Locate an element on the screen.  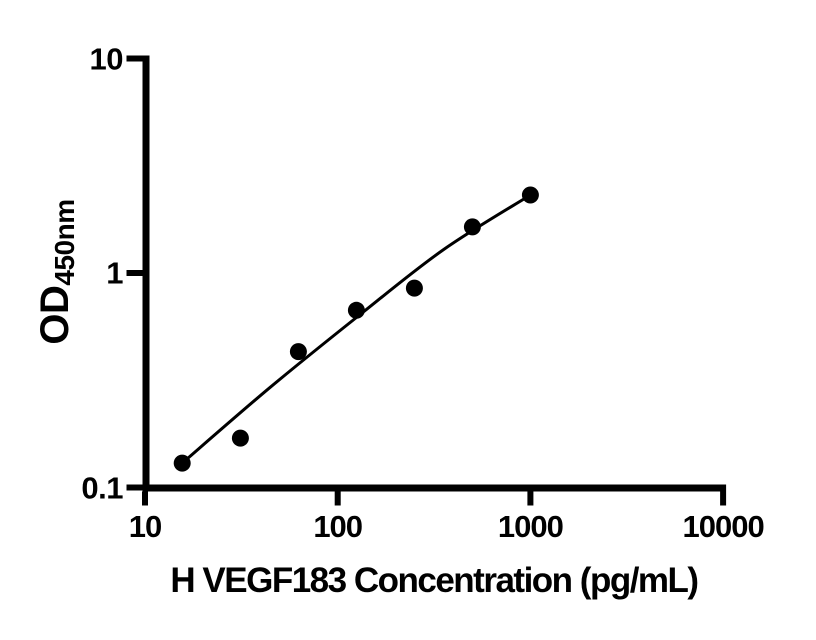
y-axis-title-main: OD is located at coordinates (55, 315).